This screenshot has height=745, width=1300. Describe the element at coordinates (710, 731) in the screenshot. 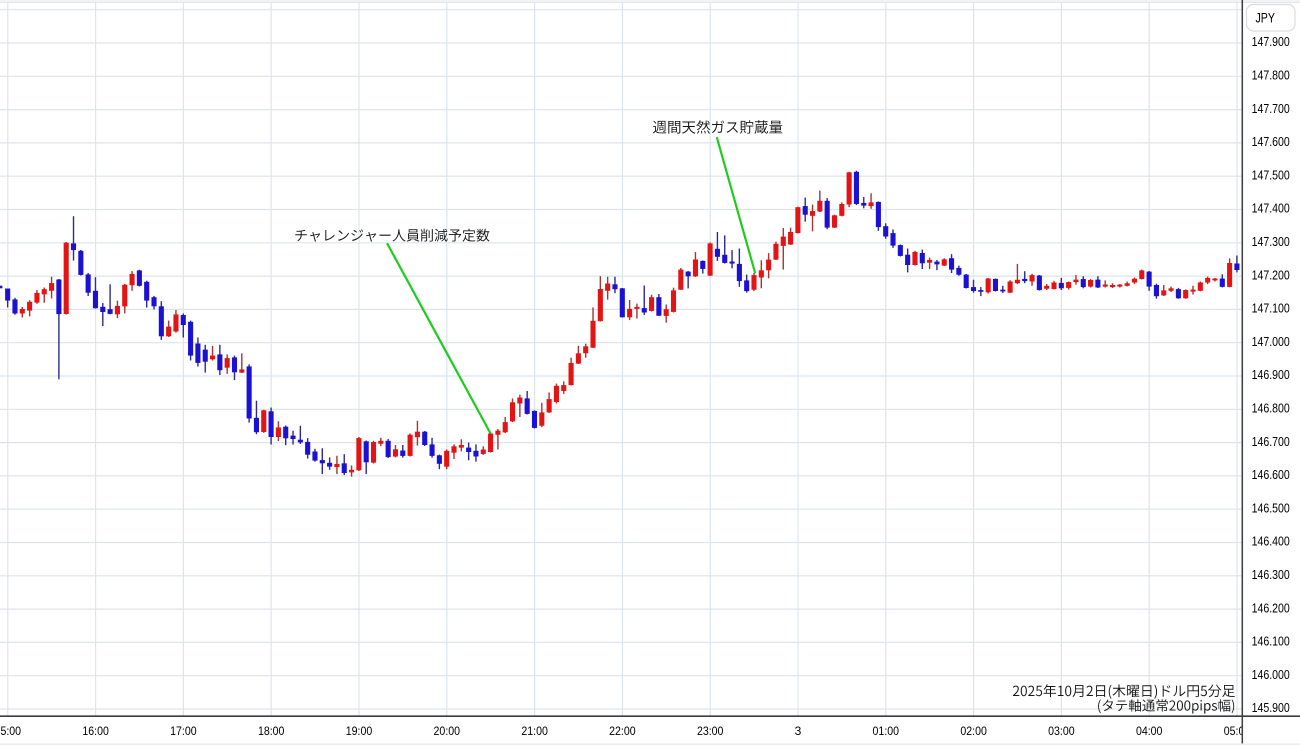

I see `svg-text: 23:00` at that location.